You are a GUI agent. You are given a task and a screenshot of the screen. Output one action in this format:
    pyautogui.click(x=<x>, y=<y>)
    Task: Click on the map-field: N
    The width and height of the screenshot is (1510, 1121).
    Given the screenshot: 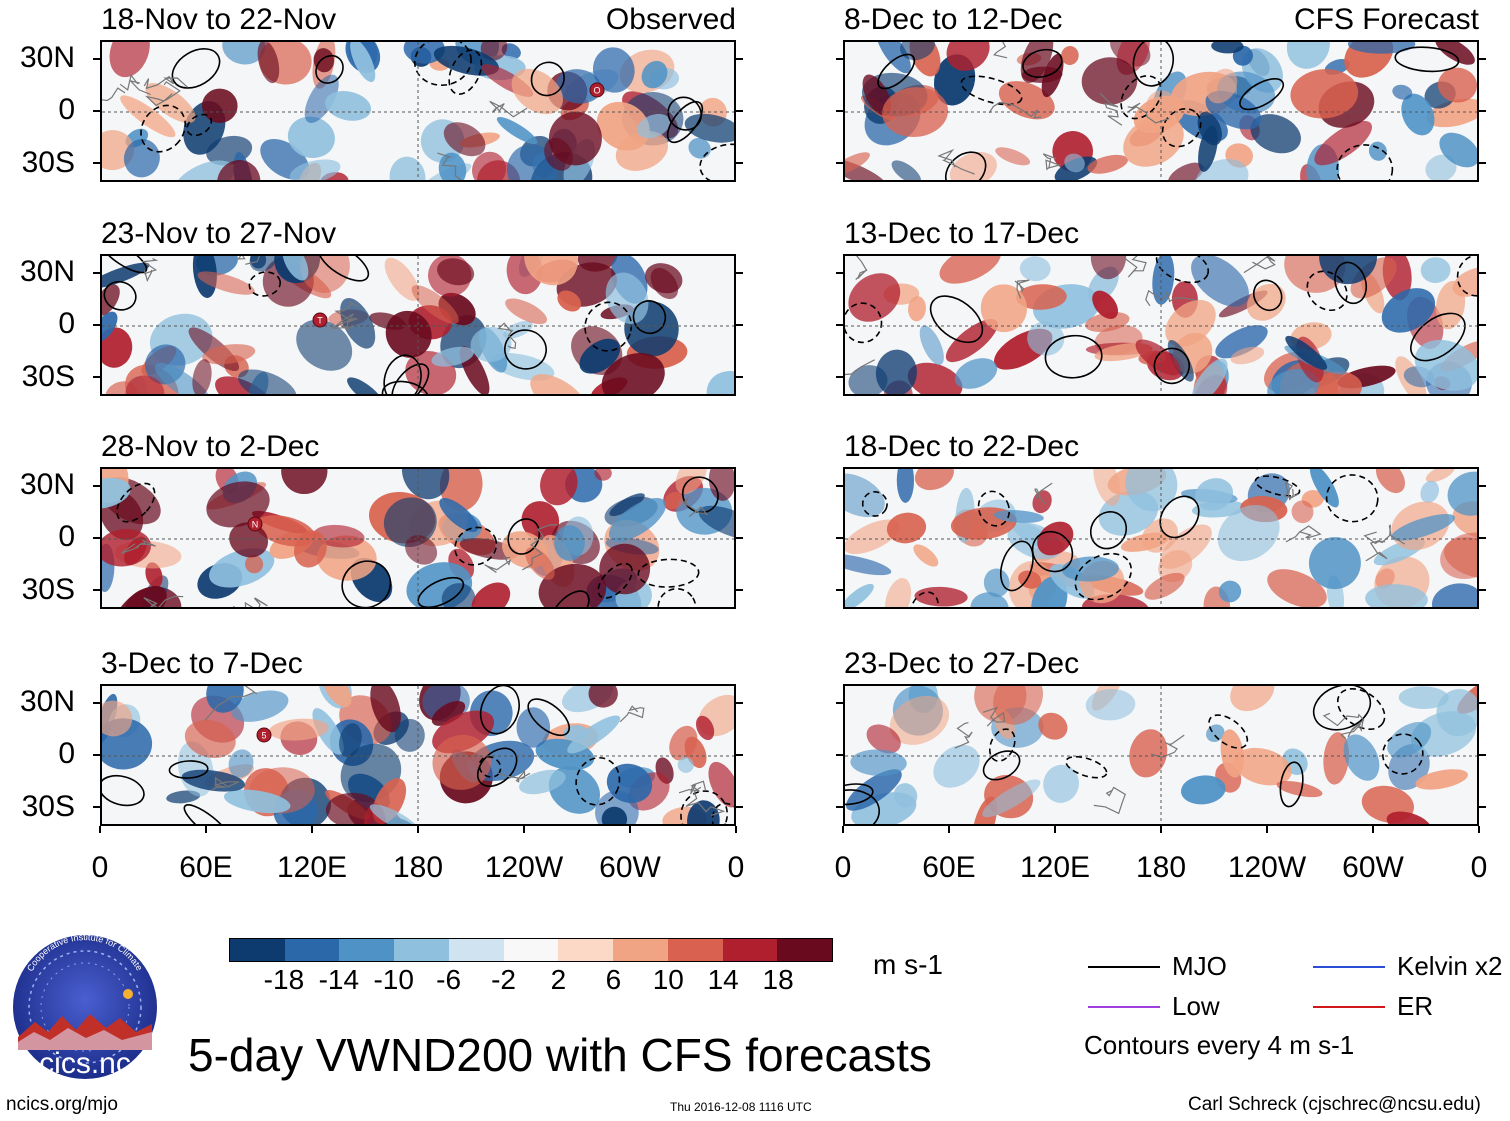 What is the action you would take?
    pyautogui.click(x=418, y=538)
    